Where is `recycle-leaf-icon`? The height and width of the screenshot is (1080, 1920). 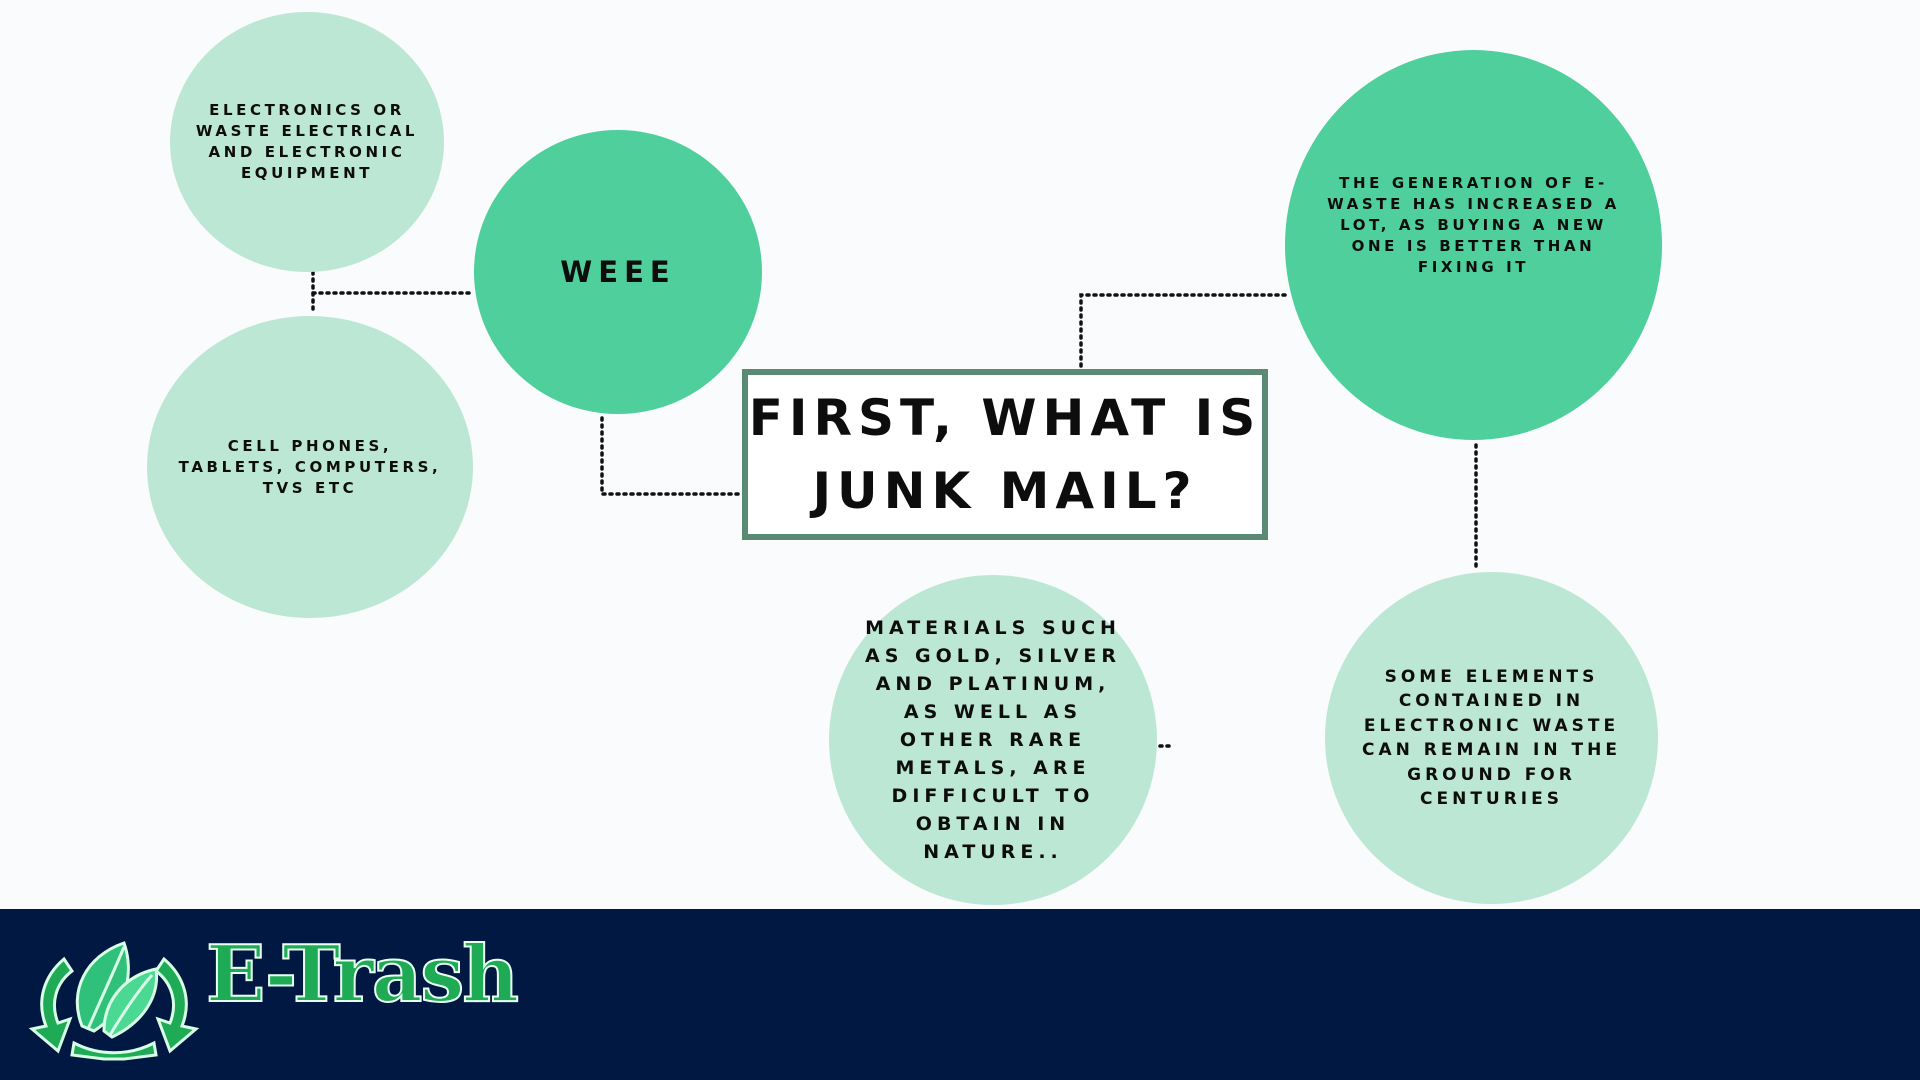
recycle-leaf-icon is located at coordinates (114, 1001).